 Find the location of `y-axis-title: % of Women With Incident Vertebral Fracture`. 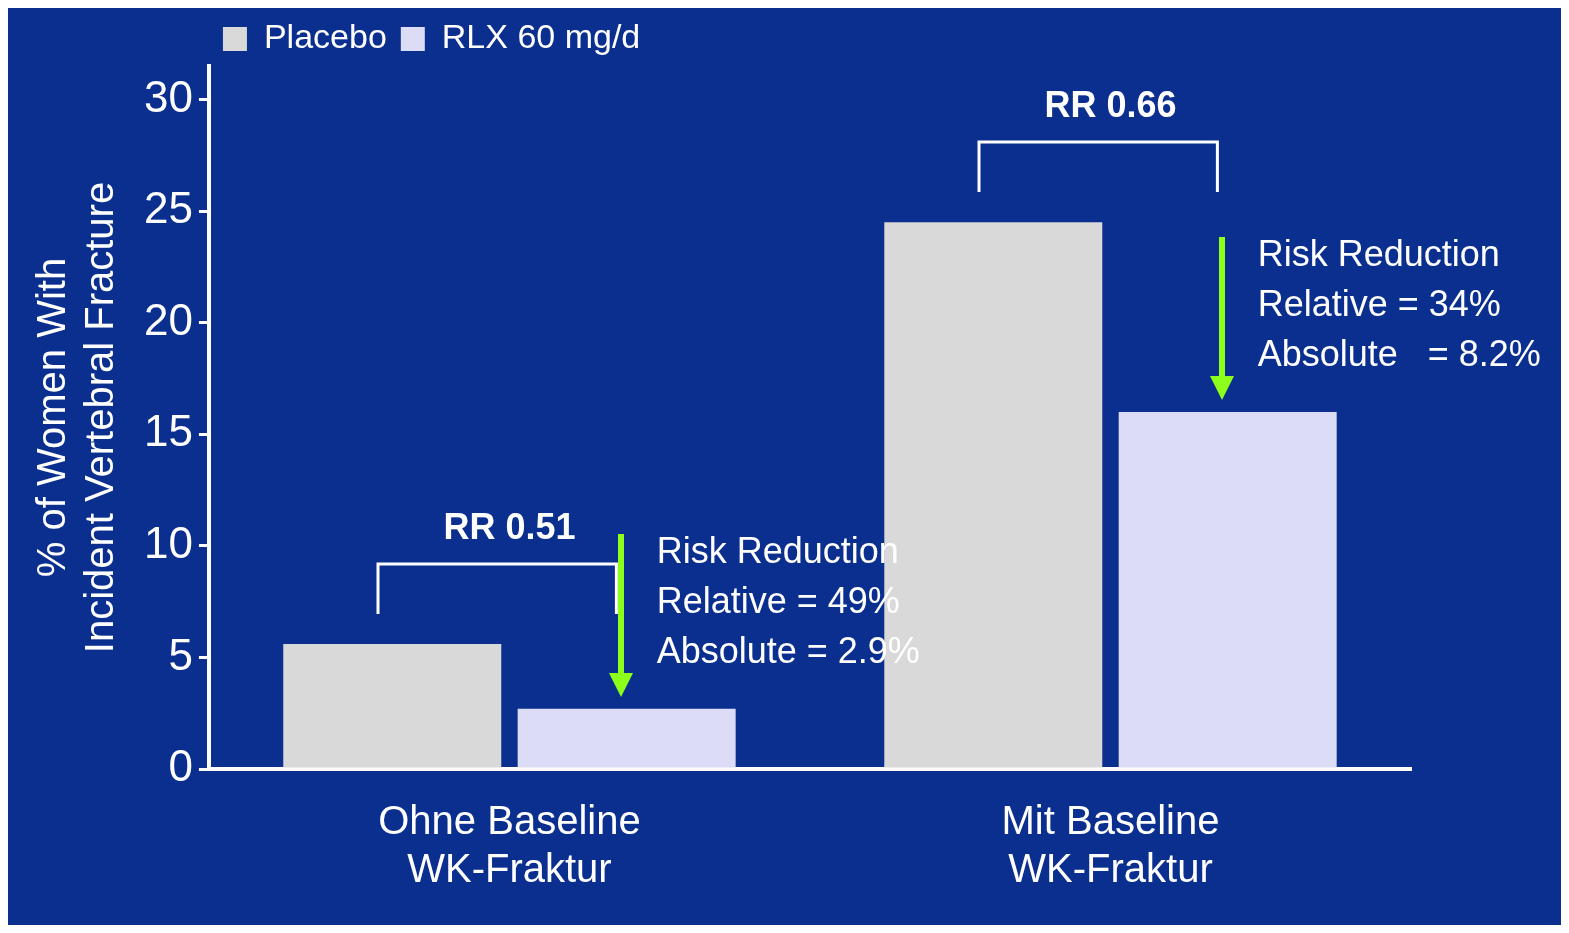

y-axis-title: % of Women With Incident Vertebral Fracture is located at coordinates (75, 417).